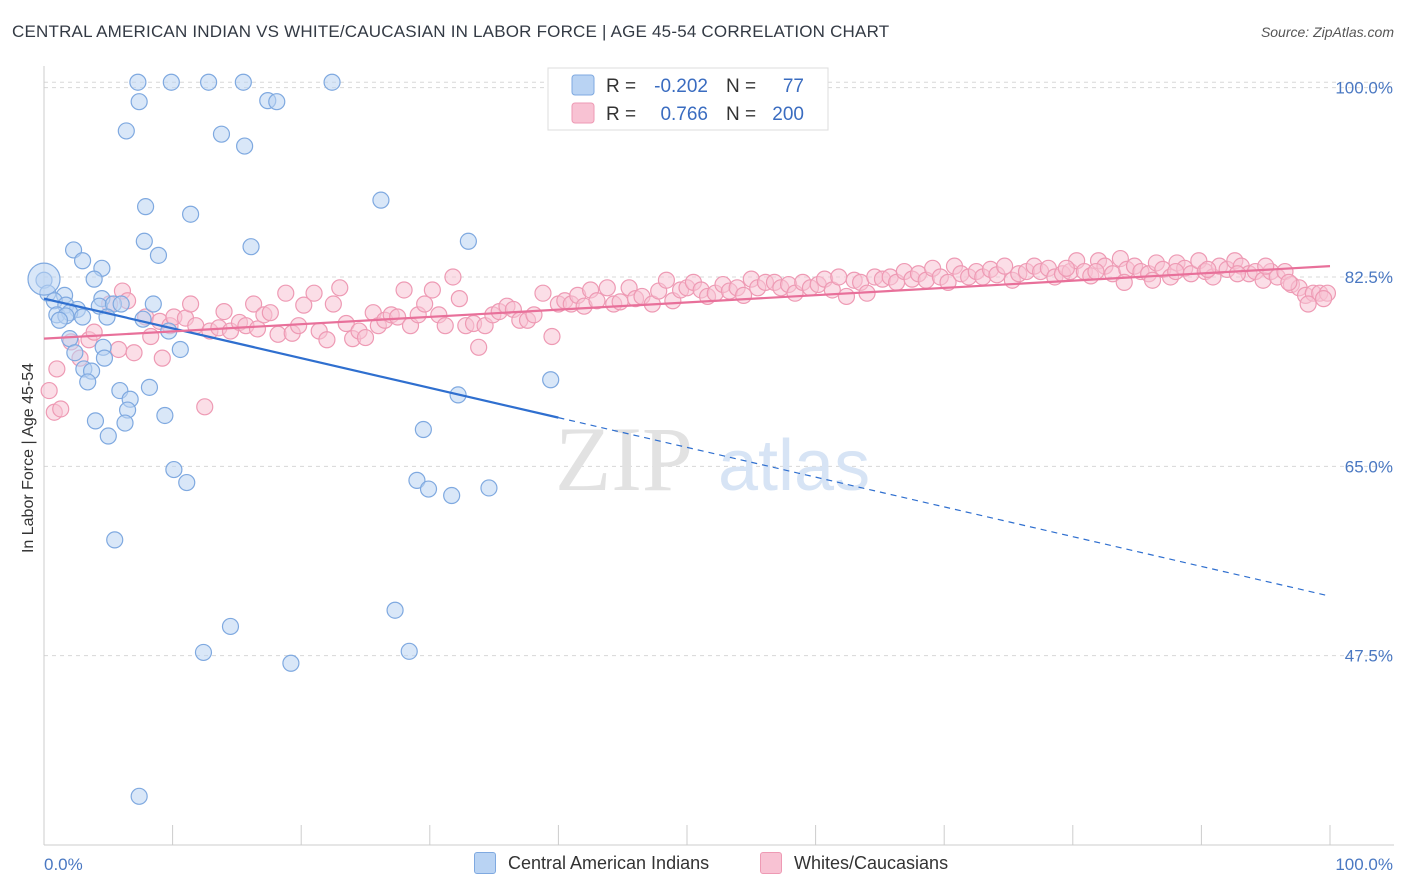 The width and height of the screenshot is (1406, 892). I want to click on central-american-indian-cluster-point, so click(44, 279).